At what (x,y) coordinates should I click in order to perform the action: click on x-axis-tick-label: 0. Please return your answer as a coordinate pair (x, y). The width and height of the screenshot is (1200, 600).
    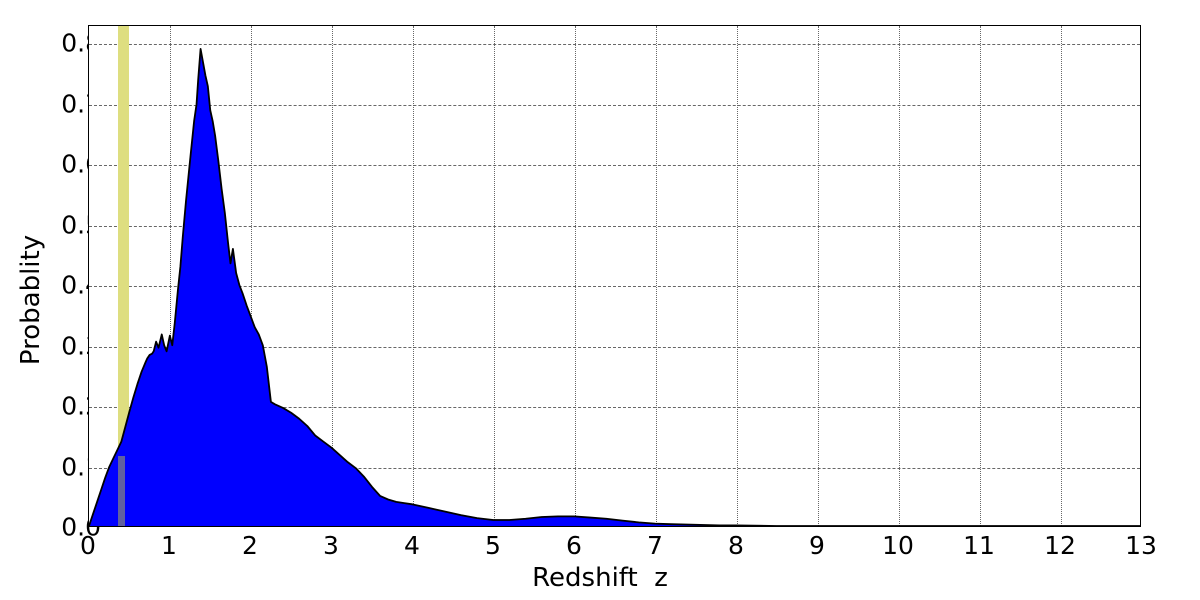
    Looking at the image, I should click on (88, 545).